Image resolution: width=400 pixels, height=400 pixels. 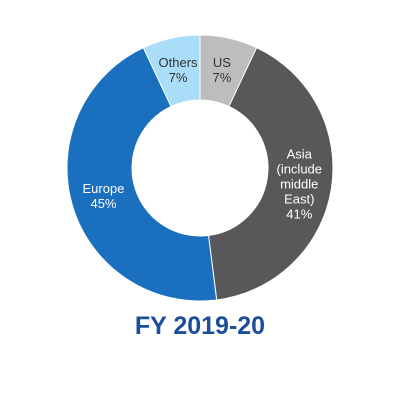 I want to click on category-label: US, so click(x=221, y=62).